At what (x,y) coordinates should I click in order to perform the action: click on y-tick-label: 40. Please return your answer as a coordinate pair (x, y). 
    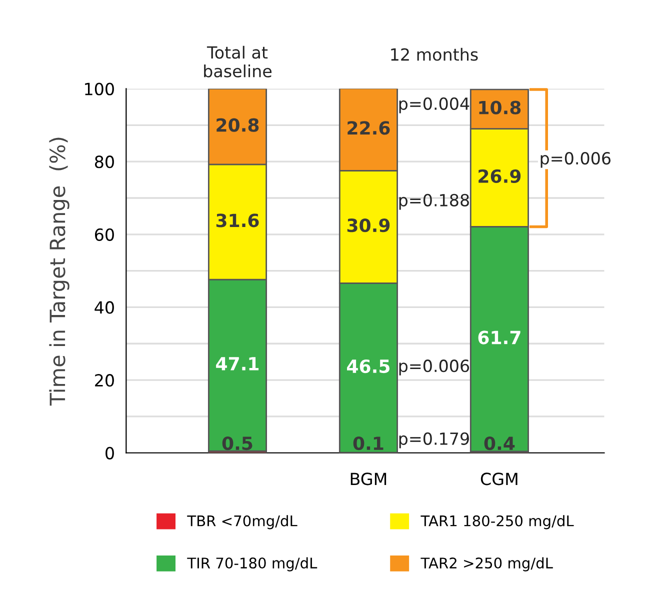
    Looking at the image, I should click on (104, 307).